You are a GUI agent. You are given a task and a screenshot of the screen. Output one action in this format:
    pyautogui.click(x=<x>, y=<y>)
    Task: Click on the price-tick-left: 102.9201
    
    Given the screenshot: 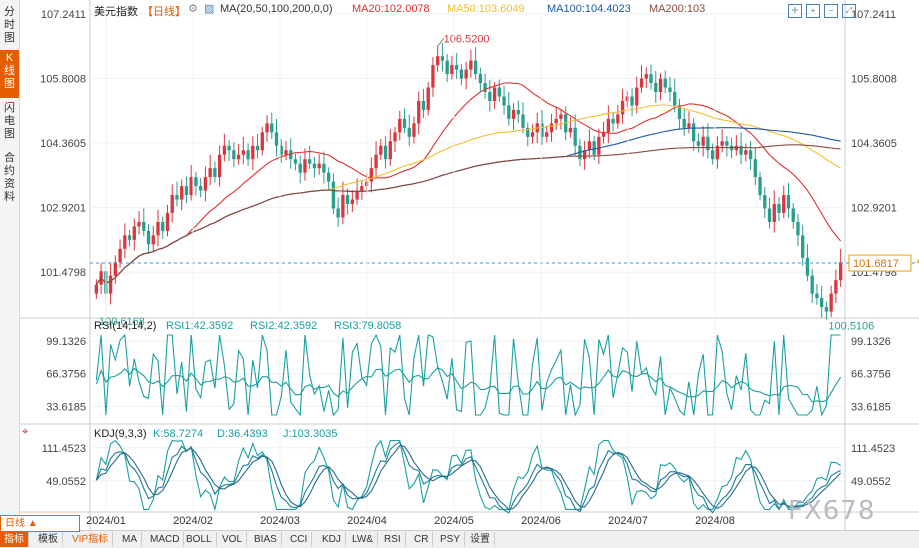 What is the action you would take?
    pyautogui.click(x=63, y=209)
    